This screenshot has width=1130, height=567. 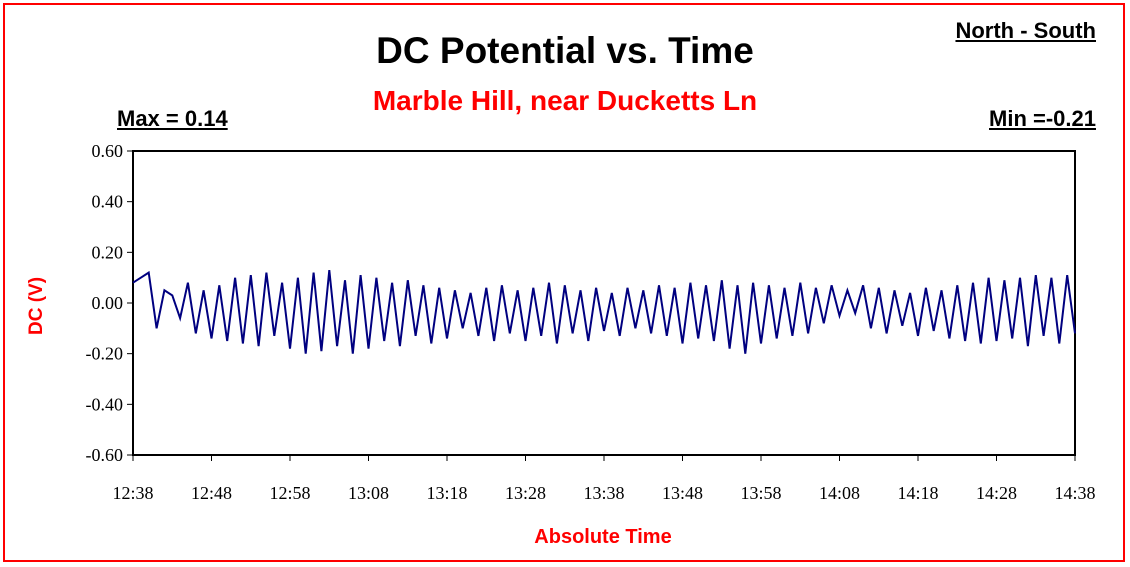 What do you see at coordinates (1025, 30) in the screenshot?
I see `direction-label: North - South` at bounding box center [1025, 30].